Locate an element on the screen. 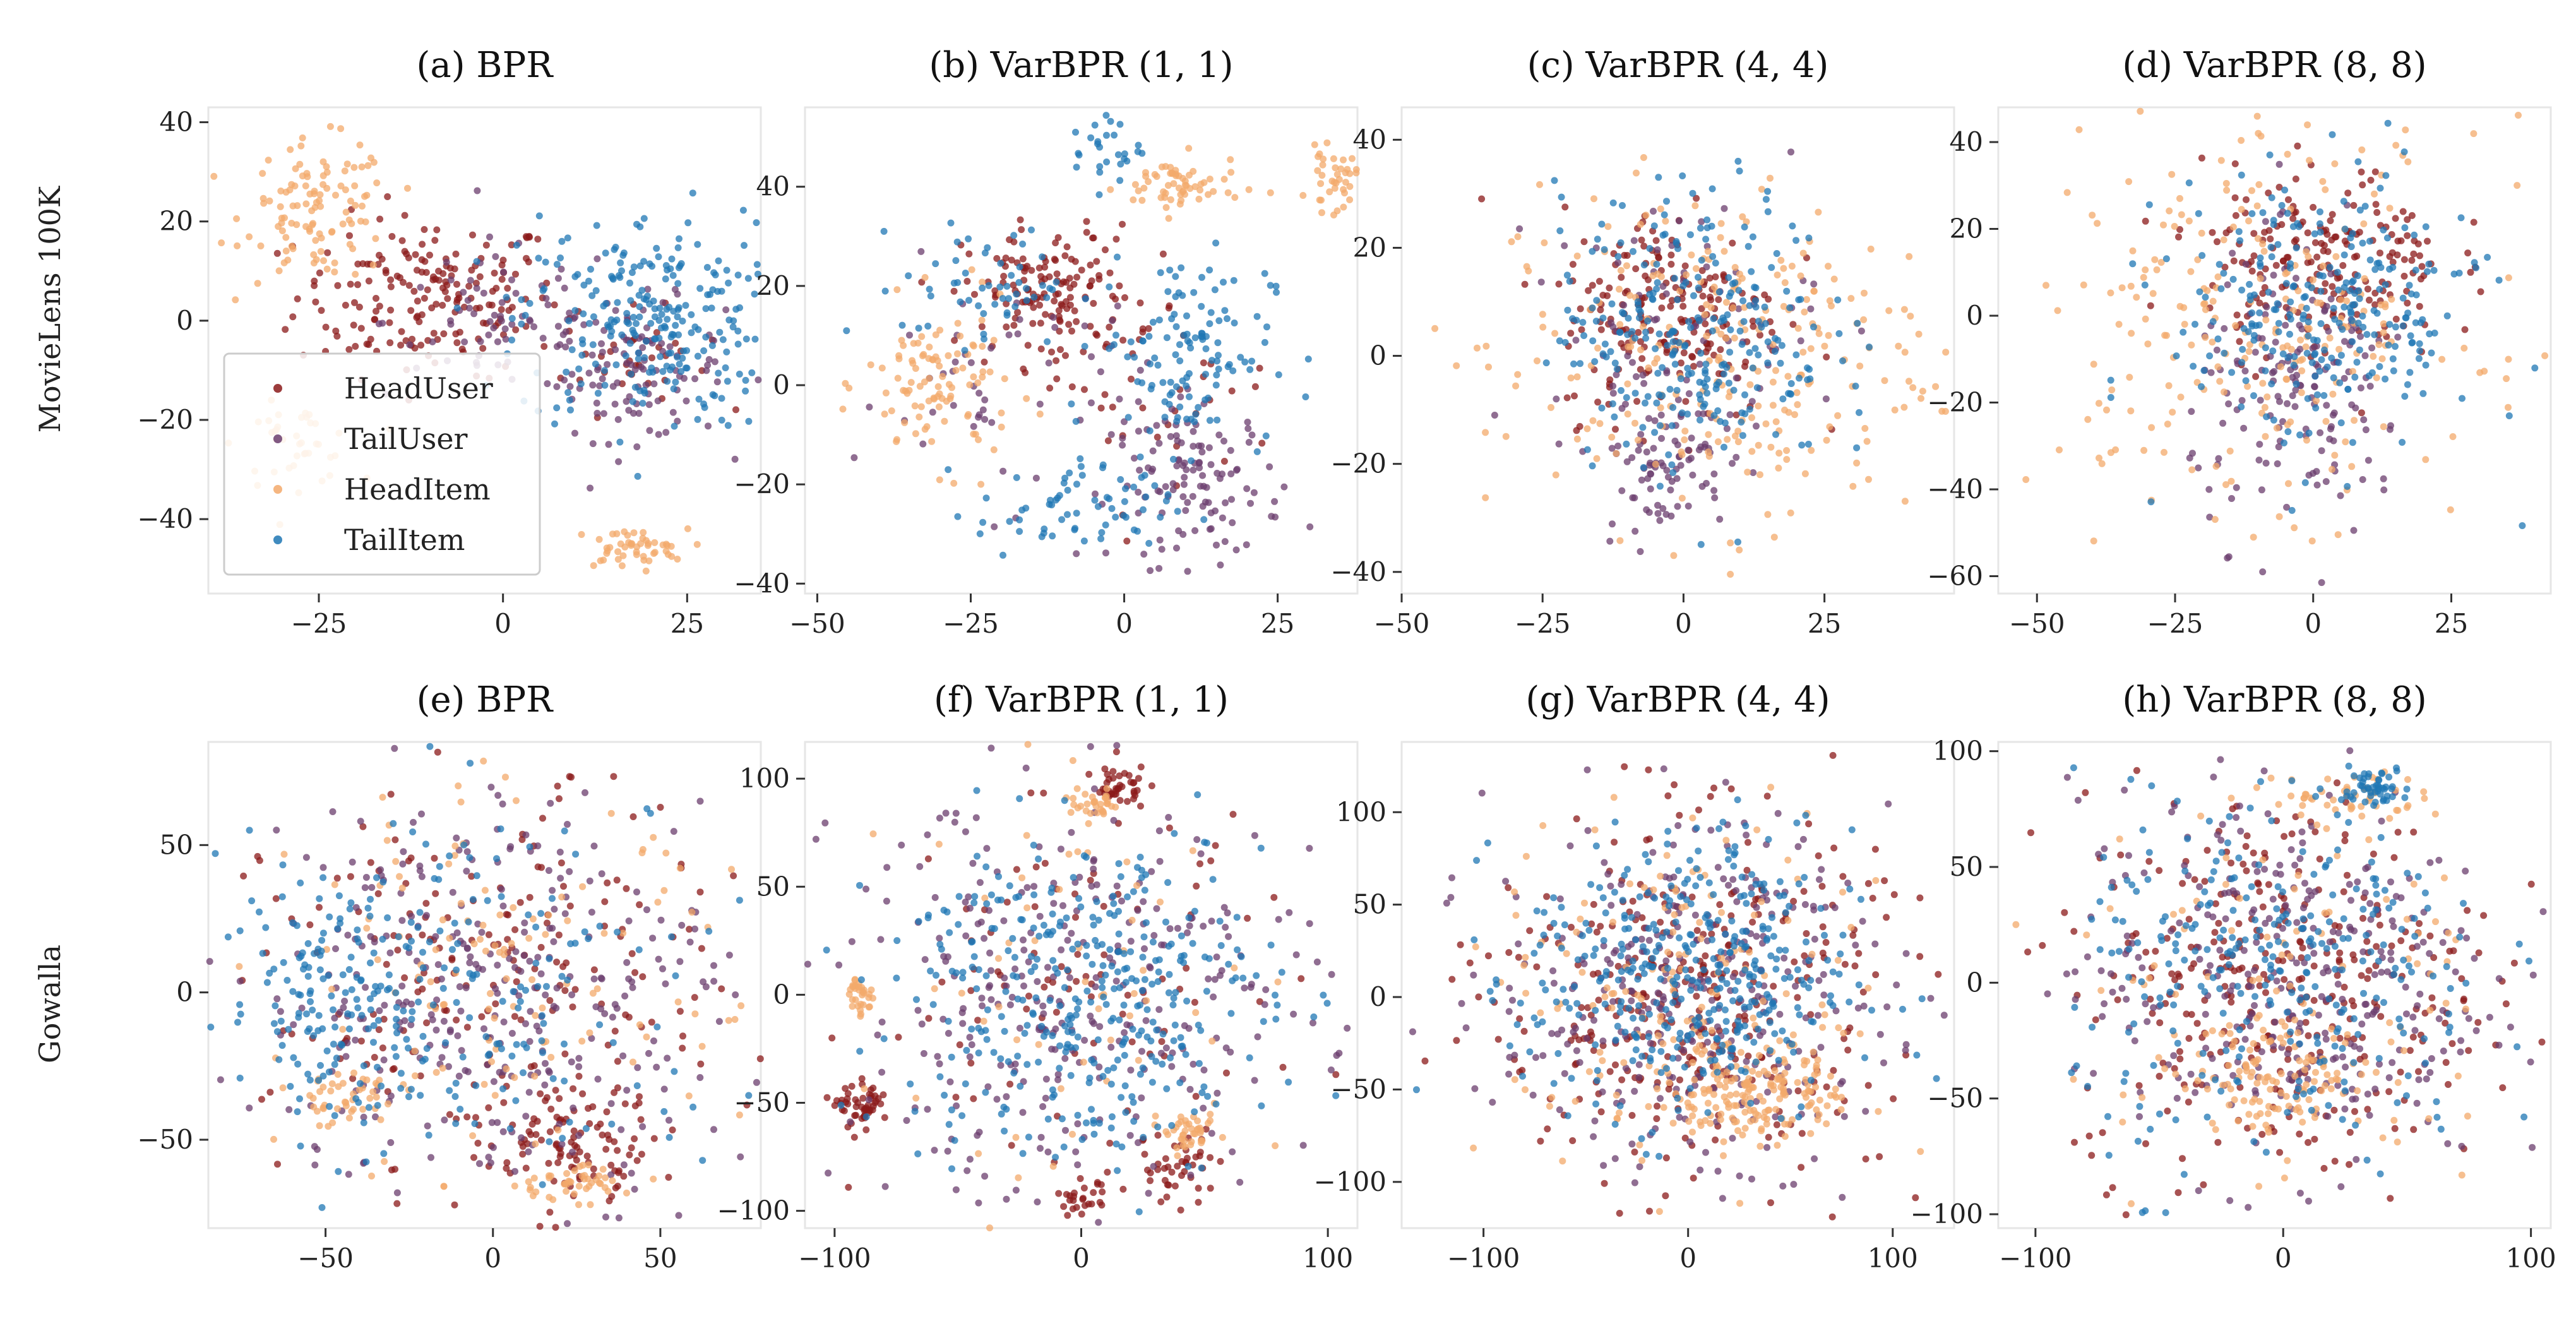 This screenshot has width=2576, height=1326. panel-title: (b) VarBPR (1, 1) is located at coordinates (1081, 65).